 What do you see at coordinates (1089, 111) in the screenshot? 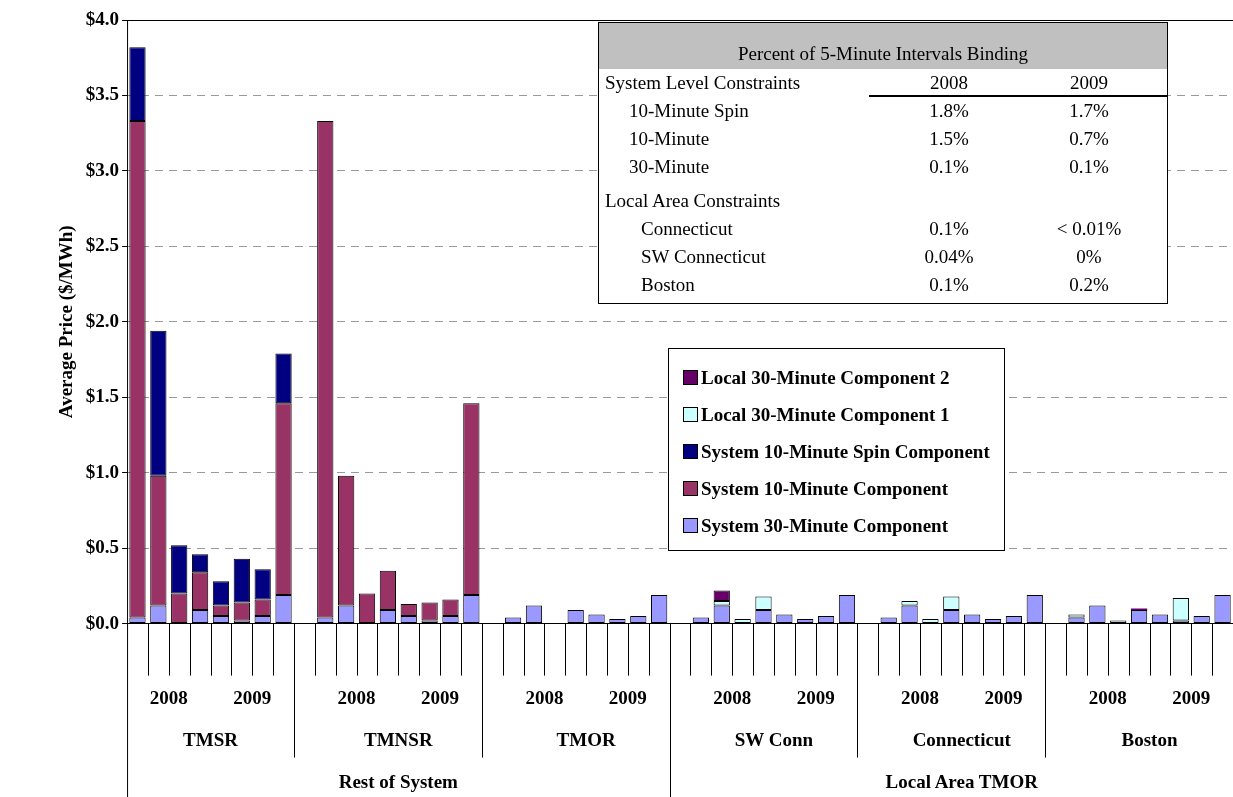
I see `annotation: 1.7%` at bounding box center [1089, 111].